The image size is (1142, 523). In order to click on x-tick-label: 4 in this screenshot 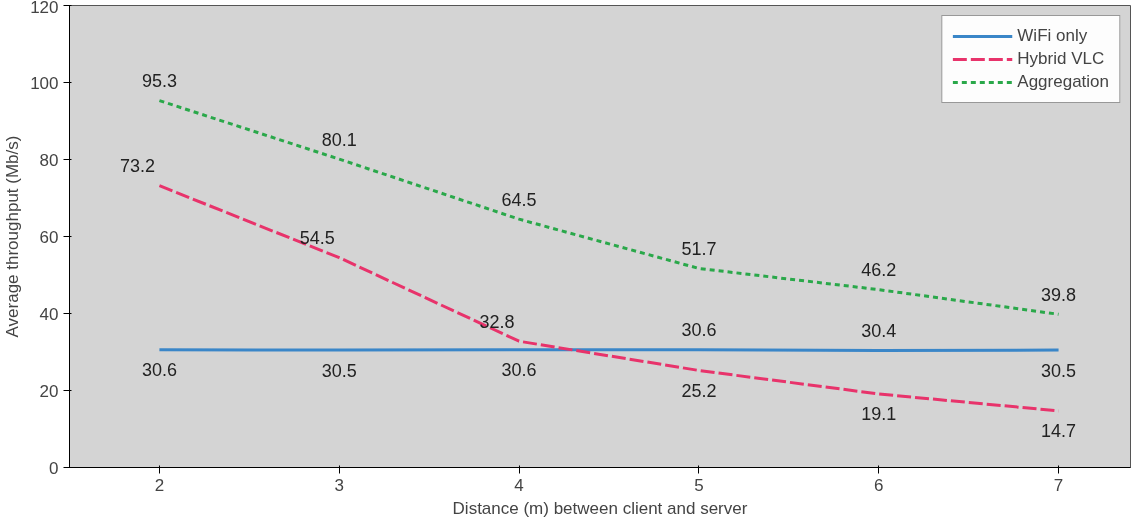, I will do `click(519, 485)`.